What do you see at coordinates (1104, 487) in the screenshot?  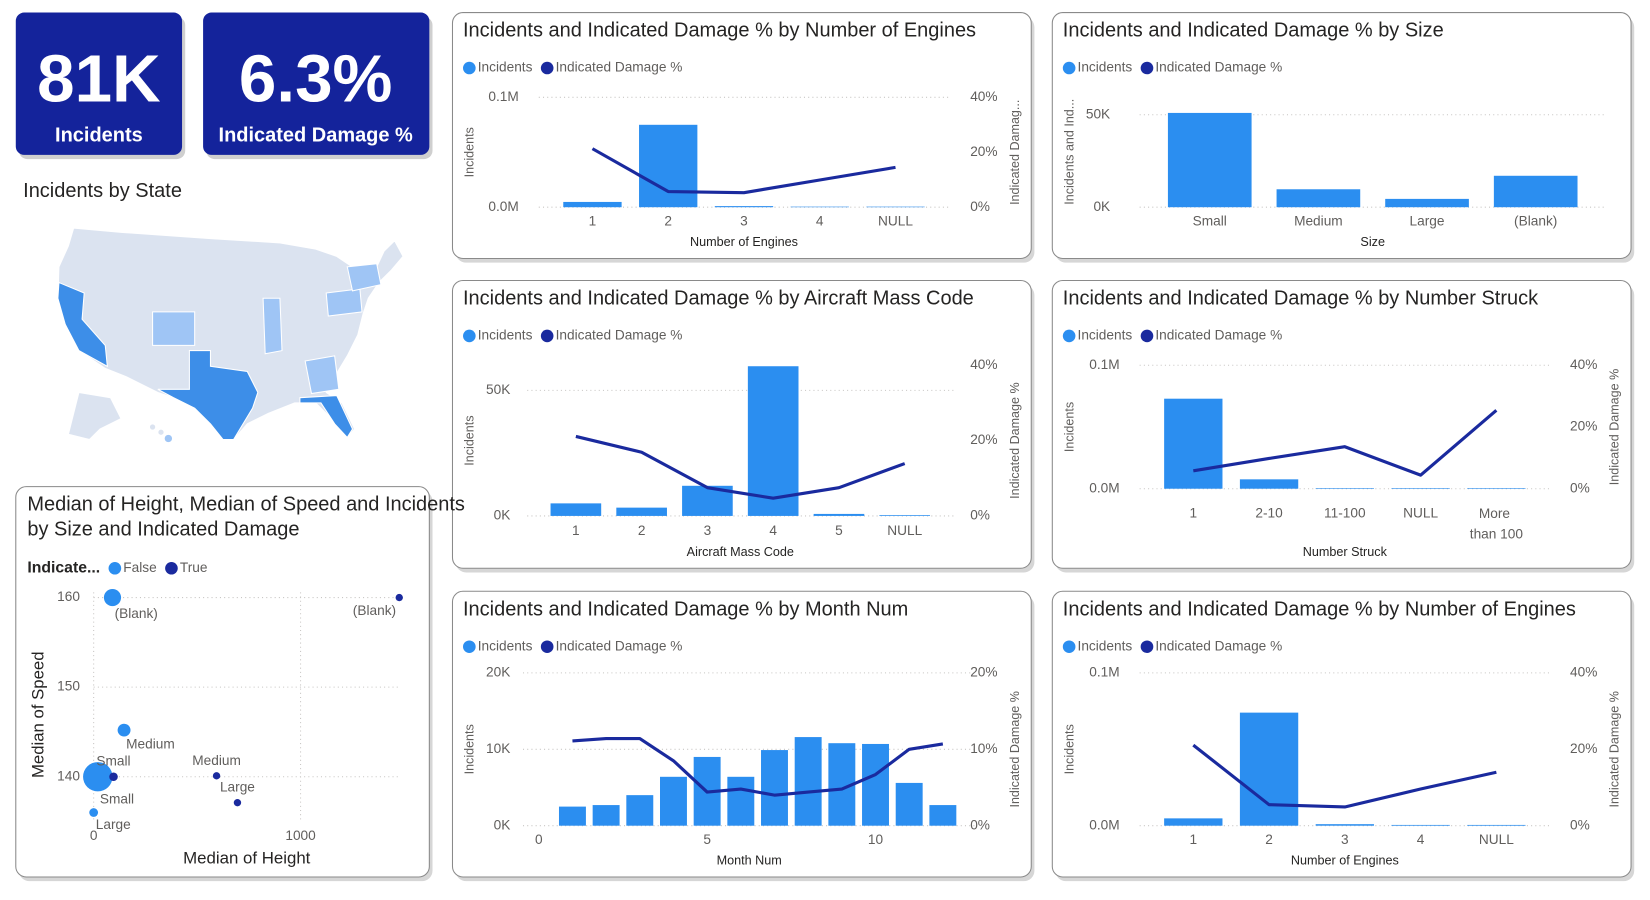 I see `y-tick-label: 0.0M` at bounding box center [1104, 487].